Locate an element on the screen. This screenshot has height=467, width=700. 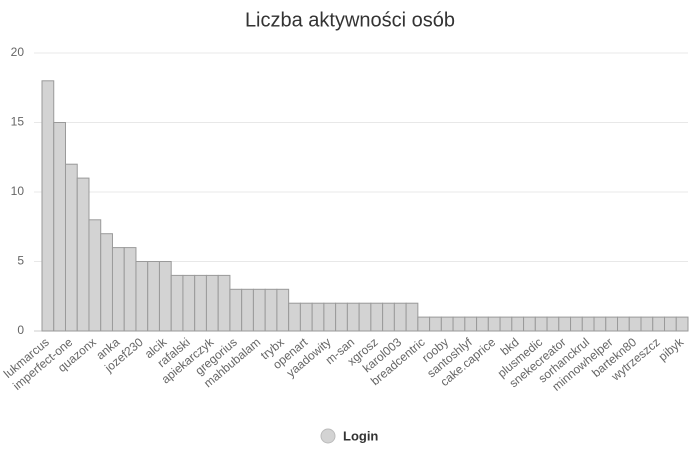
legend-label: Login is located at coordinates (360, 435).